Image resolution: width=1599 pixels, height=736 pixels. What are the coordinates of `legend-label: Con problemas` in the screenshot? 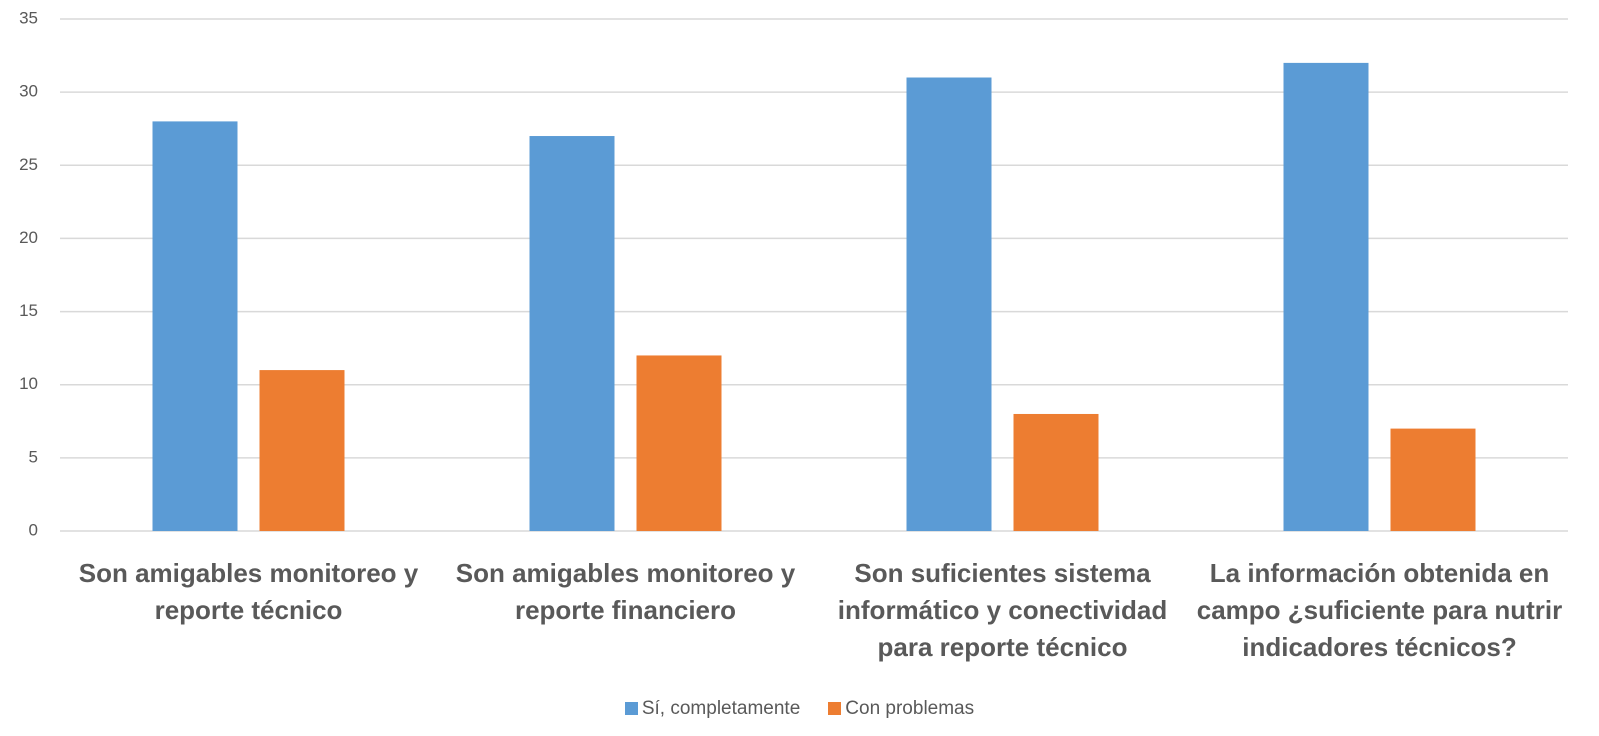 It's located at (910, 708).